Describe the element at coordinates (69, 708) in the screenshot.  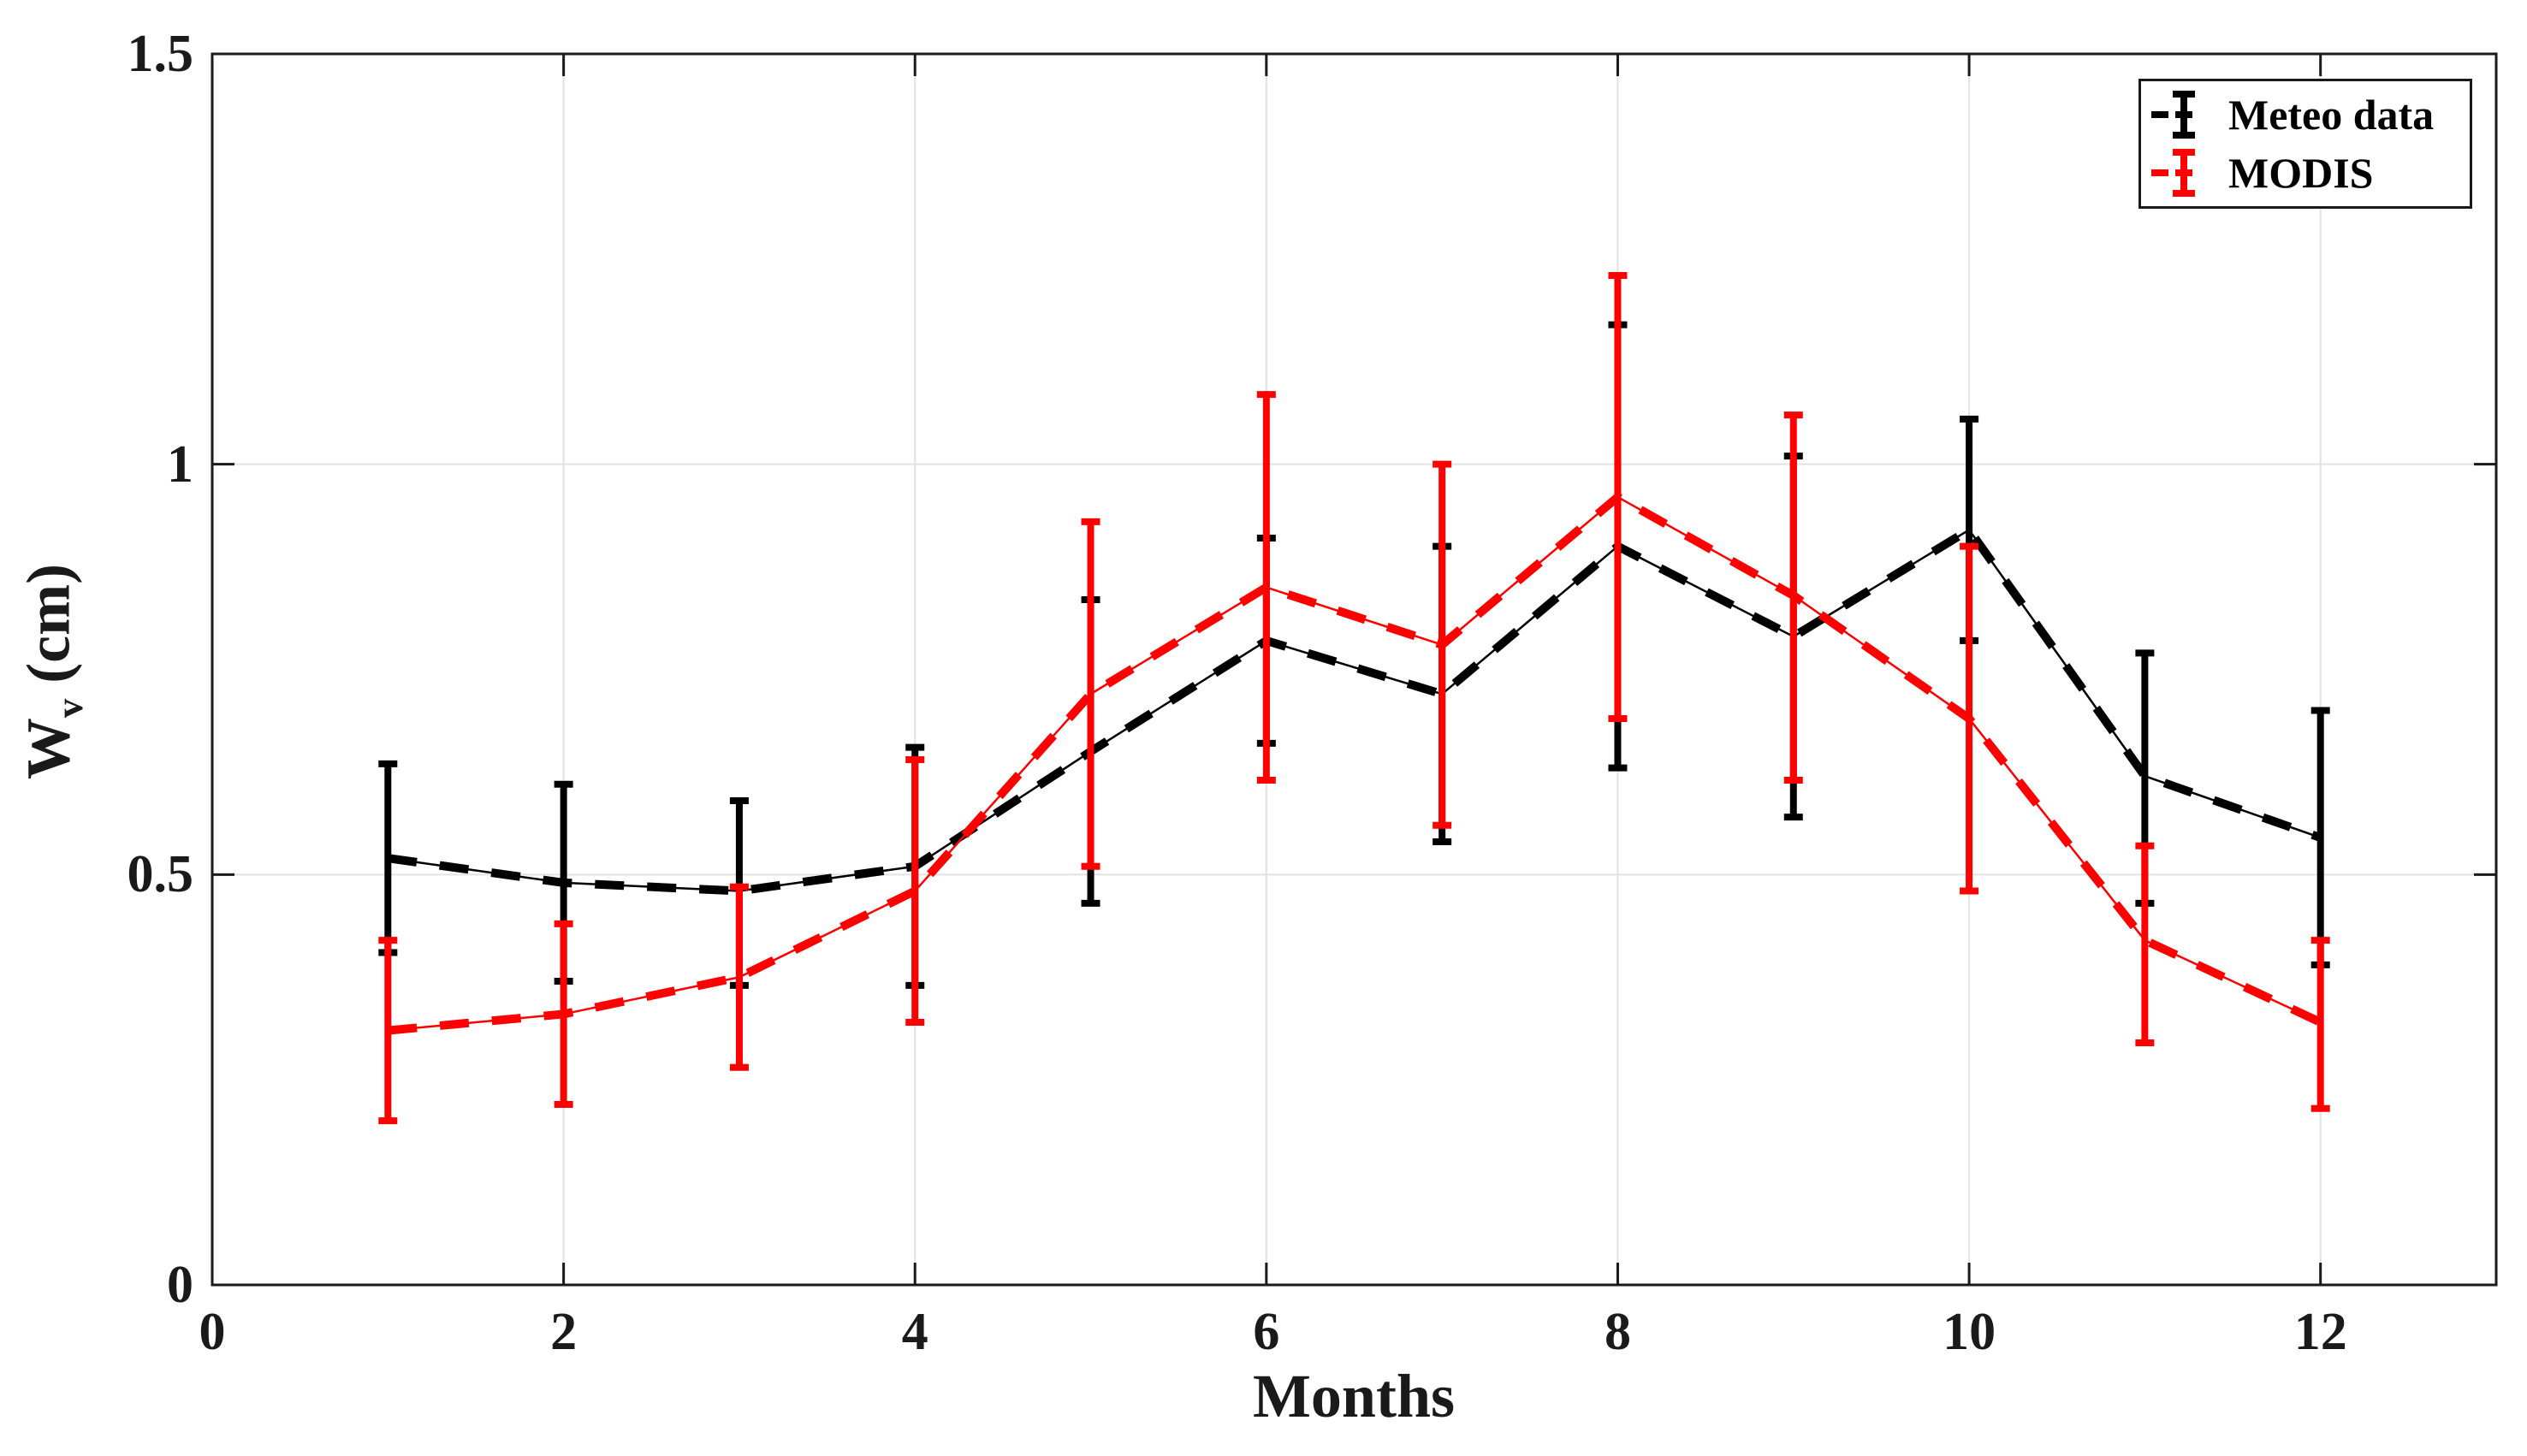
I see `y-axis-label-sub: v` at that location.